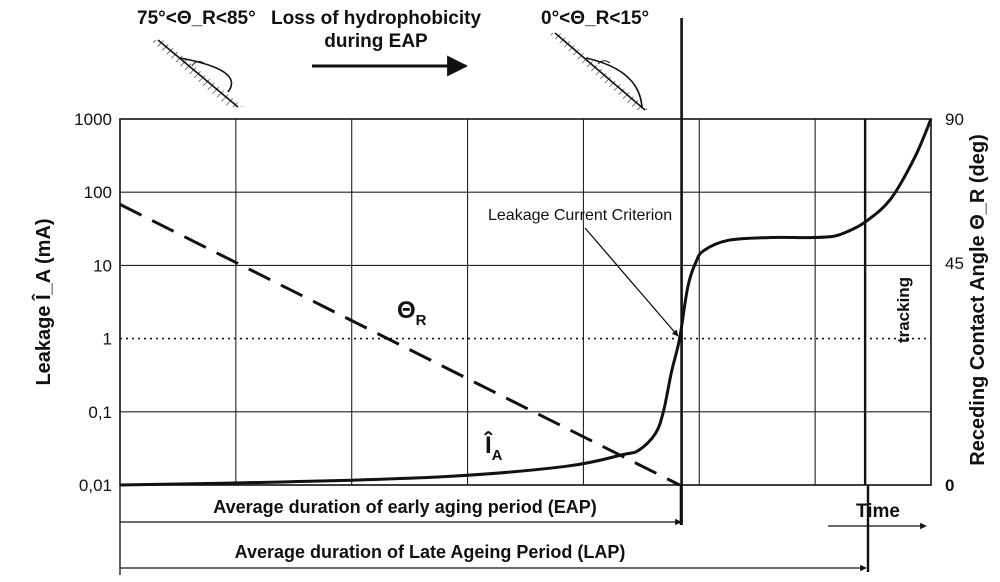  Describe the element at coordinates (595, 18) in the screenshot. I see `angle-after-label: 0°<Θ_R<15°` at that location.